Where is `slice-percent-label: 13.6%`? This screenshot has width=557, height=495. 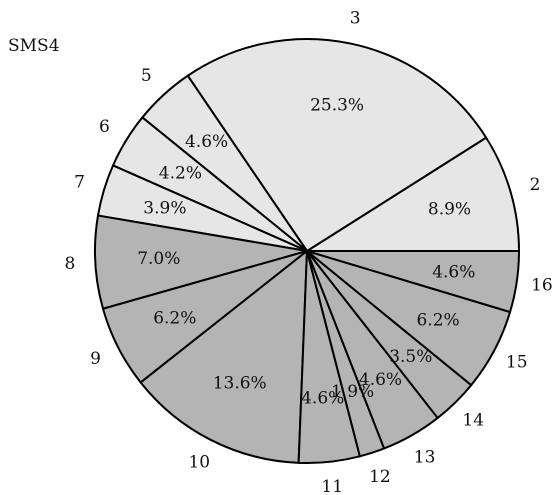
slice-percent-label: 13.6% is located at coordinates (240, 383).